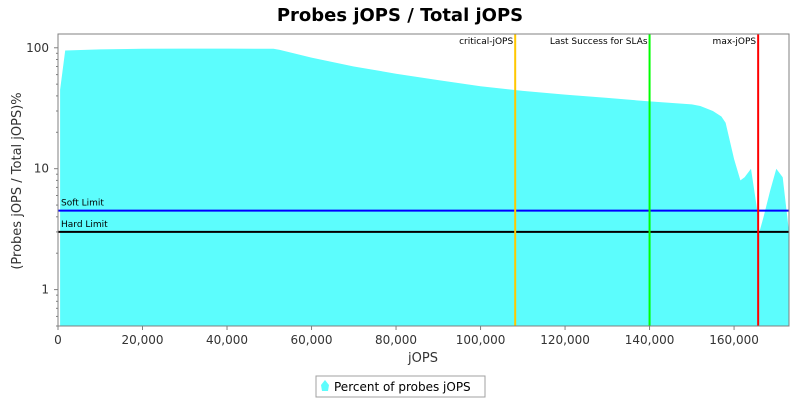 This screenshot has width=800, height=400. Describe the element at coordinates (42, 184) in the screenshot. I see `y-axis: 1 10 100` at that location.